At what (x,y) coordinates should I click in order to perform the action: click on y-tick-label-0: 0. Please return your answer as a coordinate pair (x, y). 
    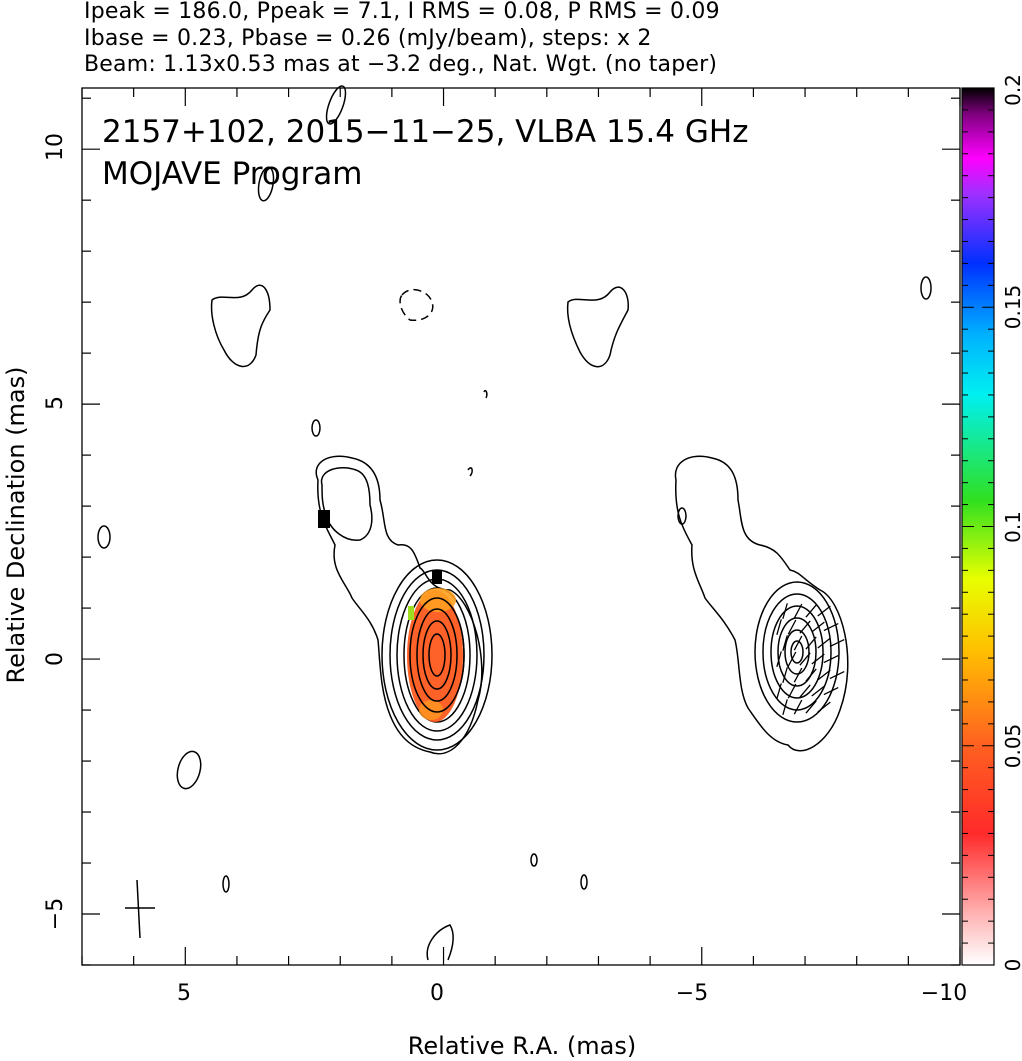
    Looking at the image, I should click on (55, 659).